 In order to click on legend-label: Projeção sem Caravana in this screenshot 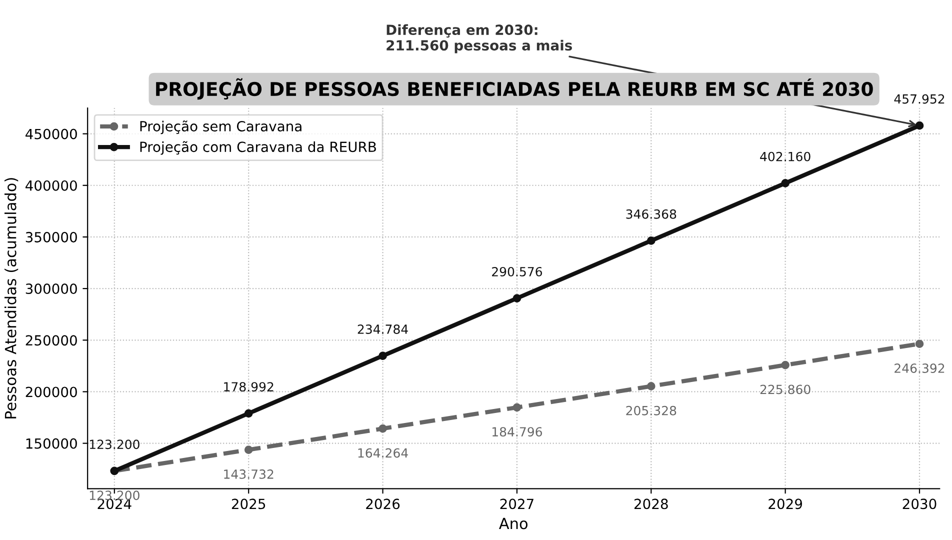, I will do `click(221, 127)`.